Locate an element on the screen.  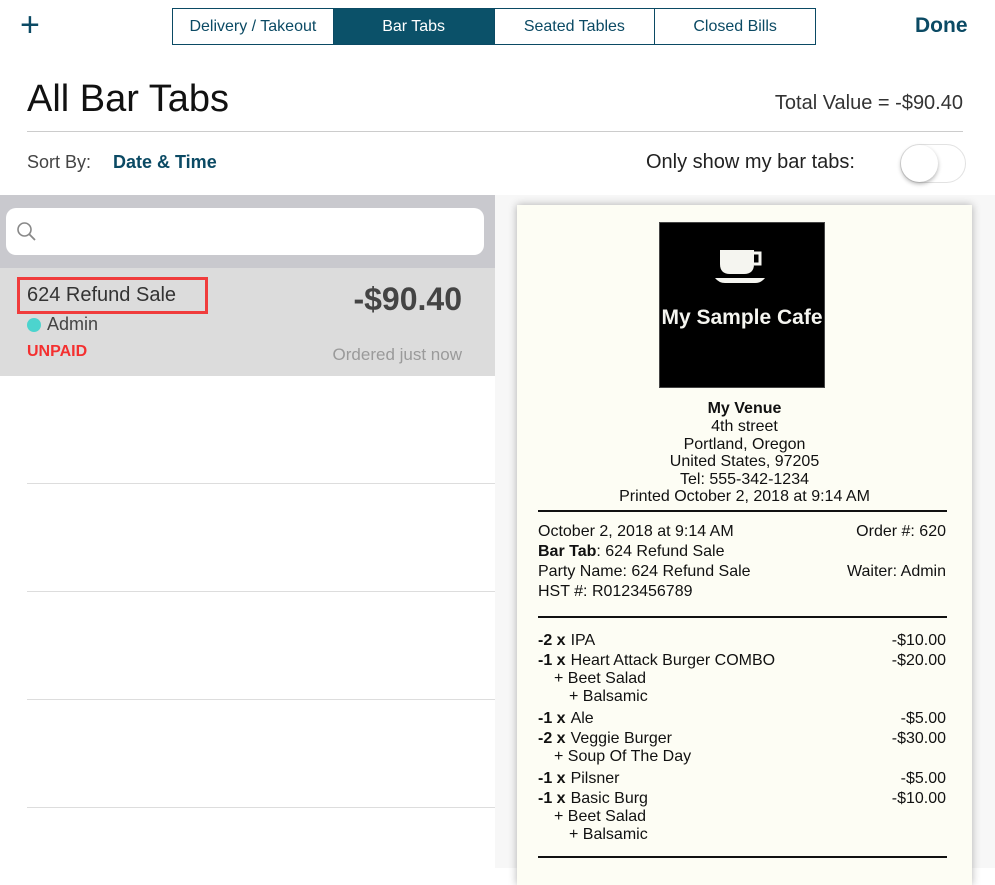
bar-tab-label: Bar Tab is located at coordinates (567, 551).